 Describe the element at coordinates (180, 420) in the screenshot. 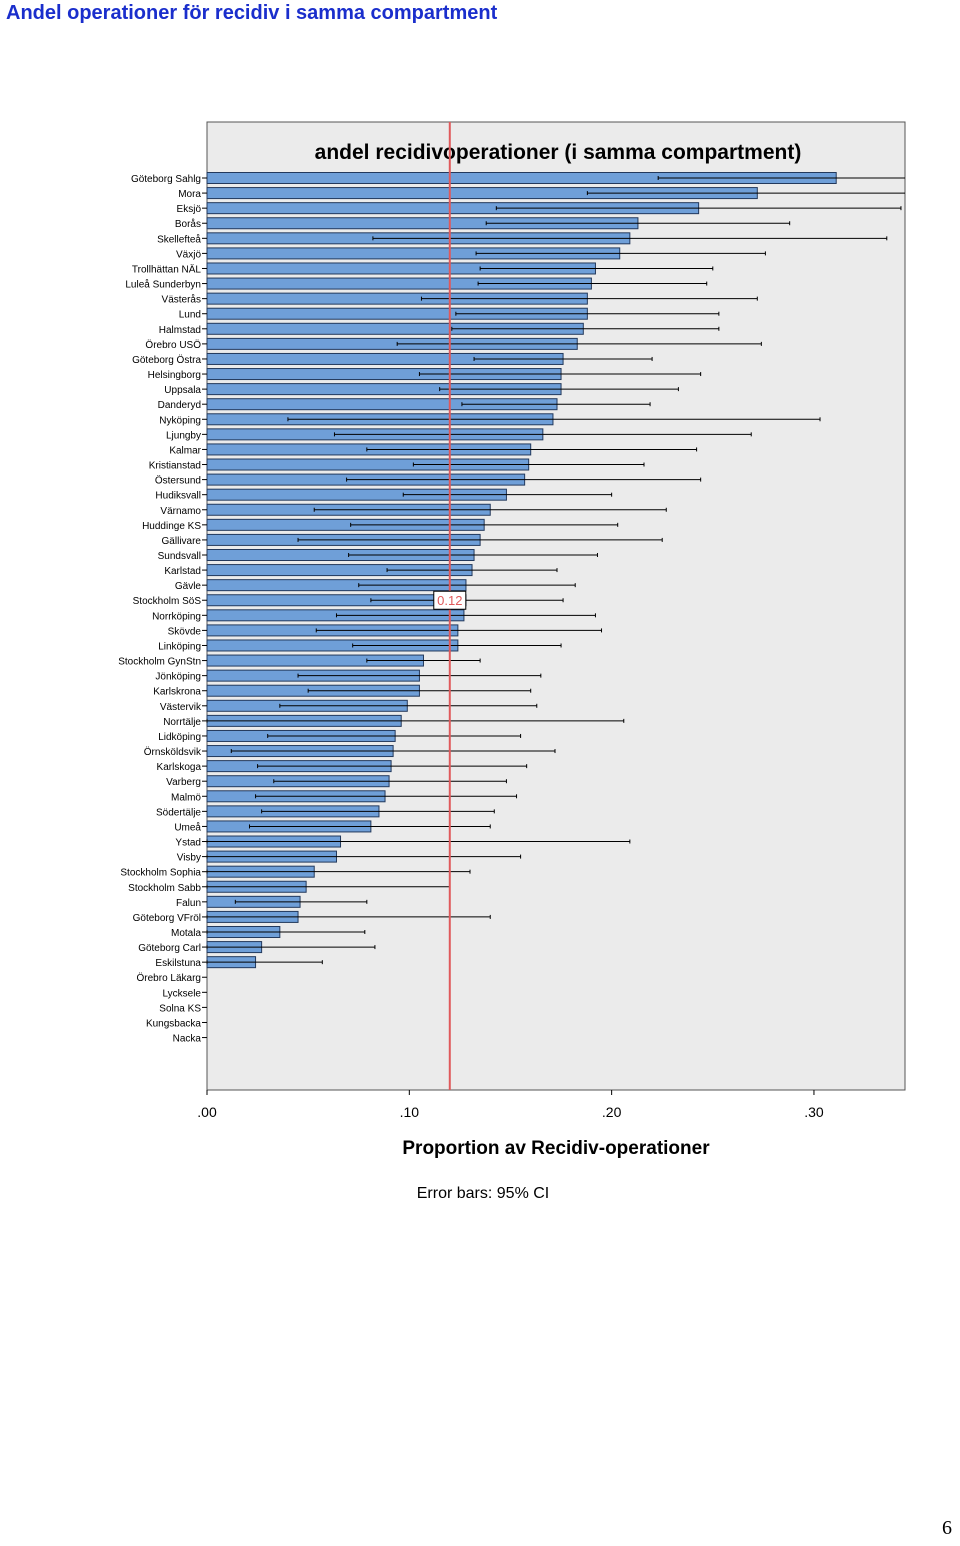

I see `category-label: Nyköping` at that location.